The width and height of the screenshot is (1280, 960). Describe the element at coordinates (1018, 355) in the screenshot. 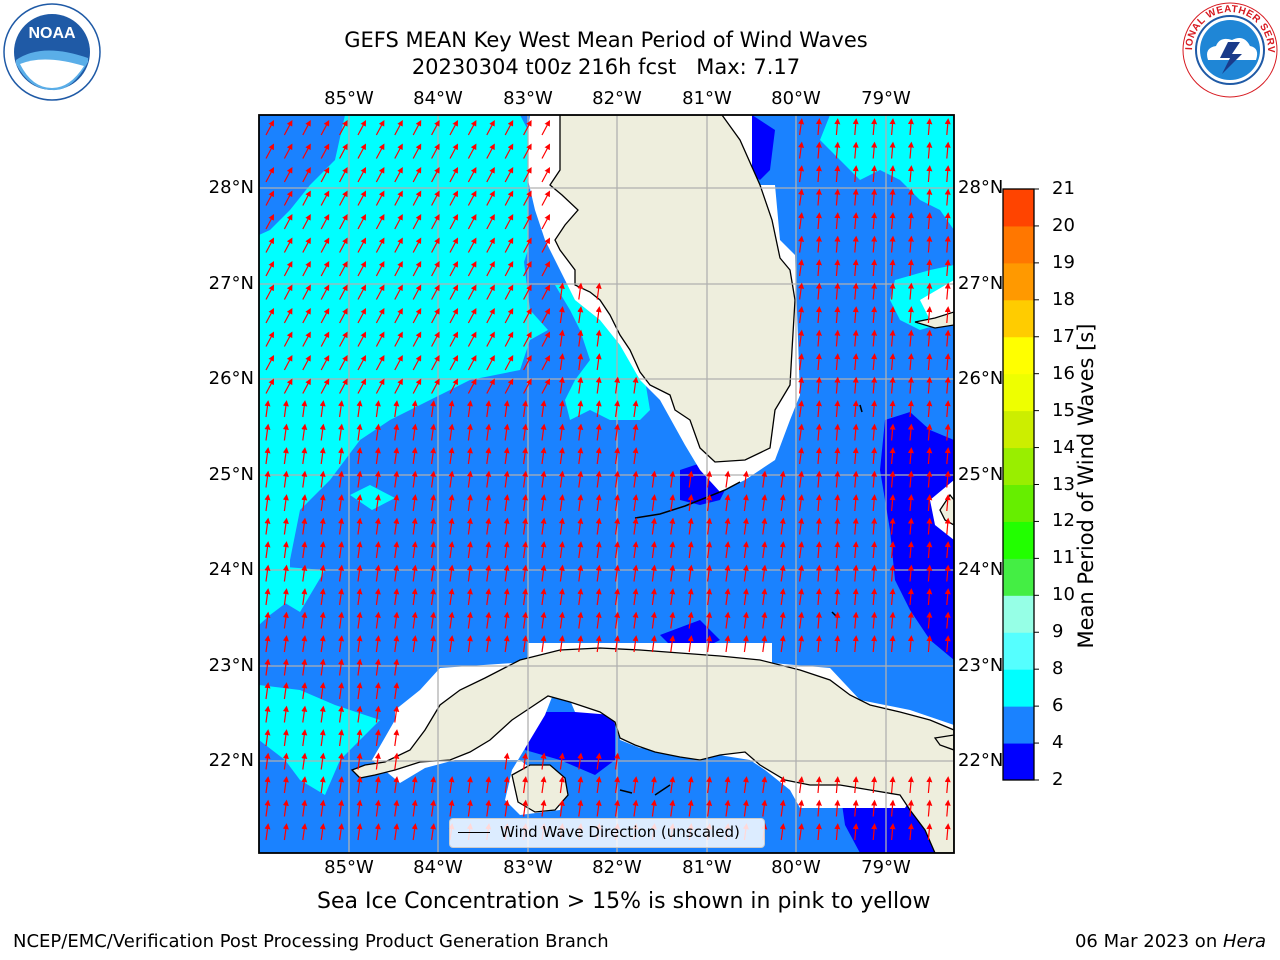

I see `colorbar-segment` at that location.